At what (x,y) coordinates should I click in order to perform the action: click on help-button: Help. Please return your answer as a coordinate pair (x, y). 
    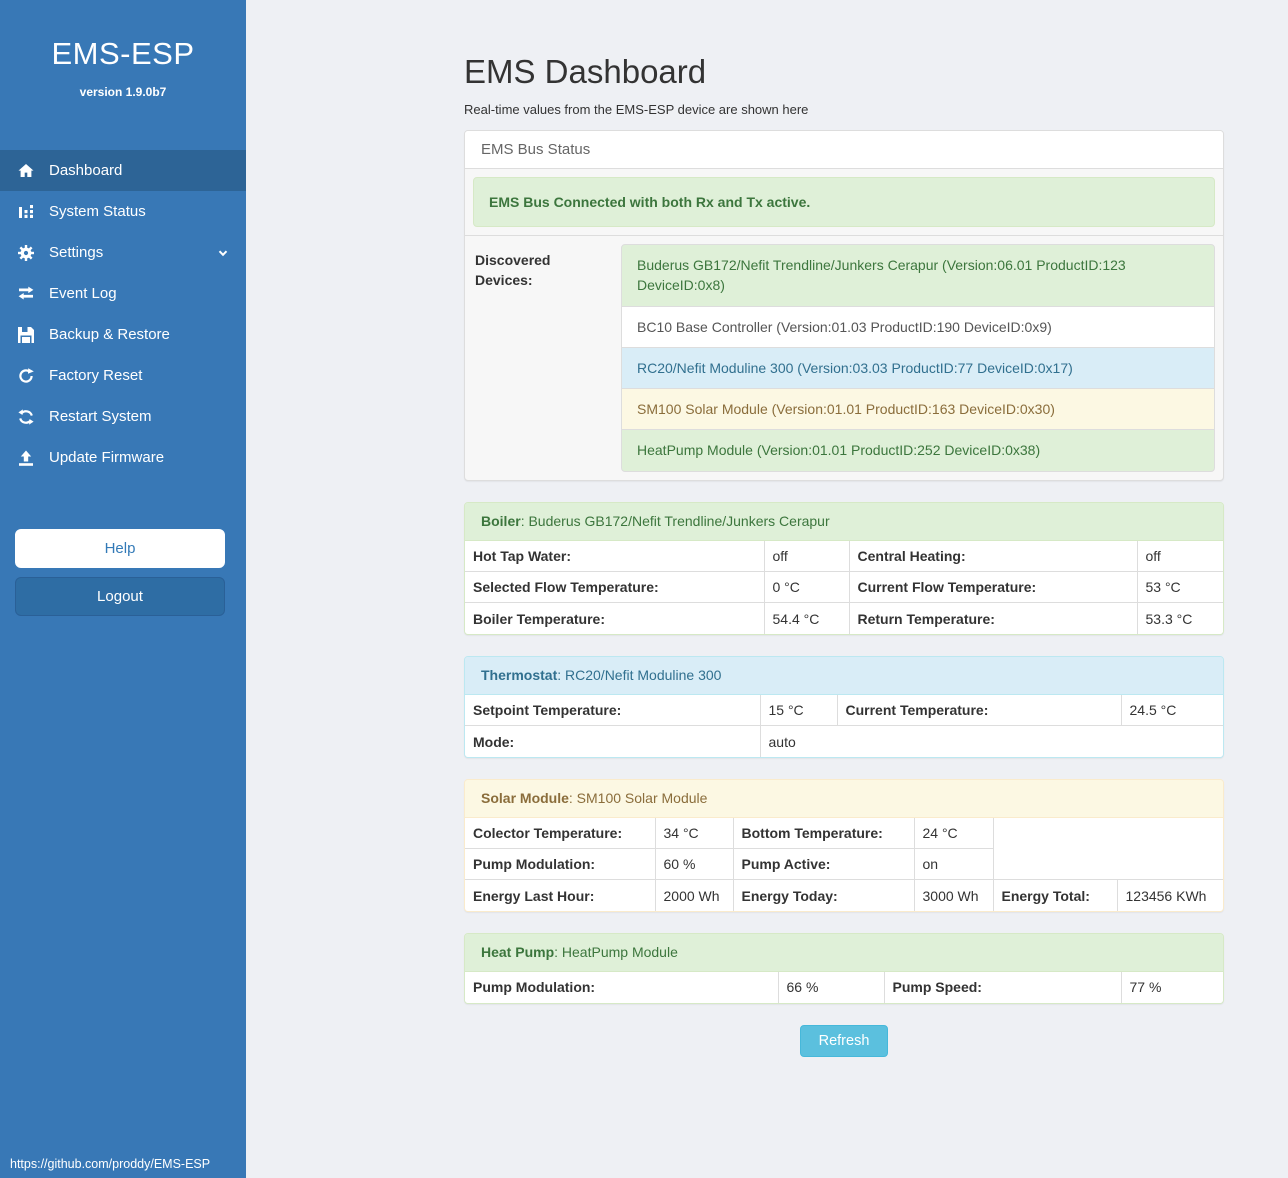
    Looking at the image, I should click on (120, 548).